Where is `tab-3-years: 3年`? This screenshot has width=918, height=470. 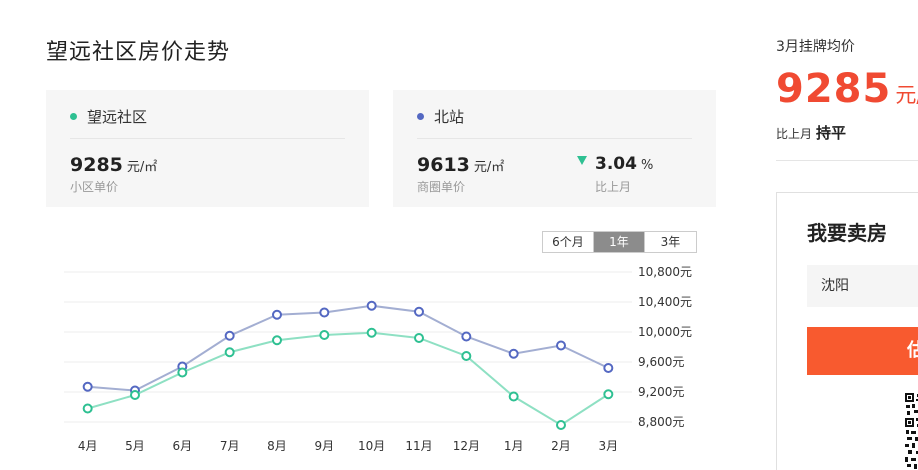
tab-3-years: 3年 is located at coordinates (670, 242).